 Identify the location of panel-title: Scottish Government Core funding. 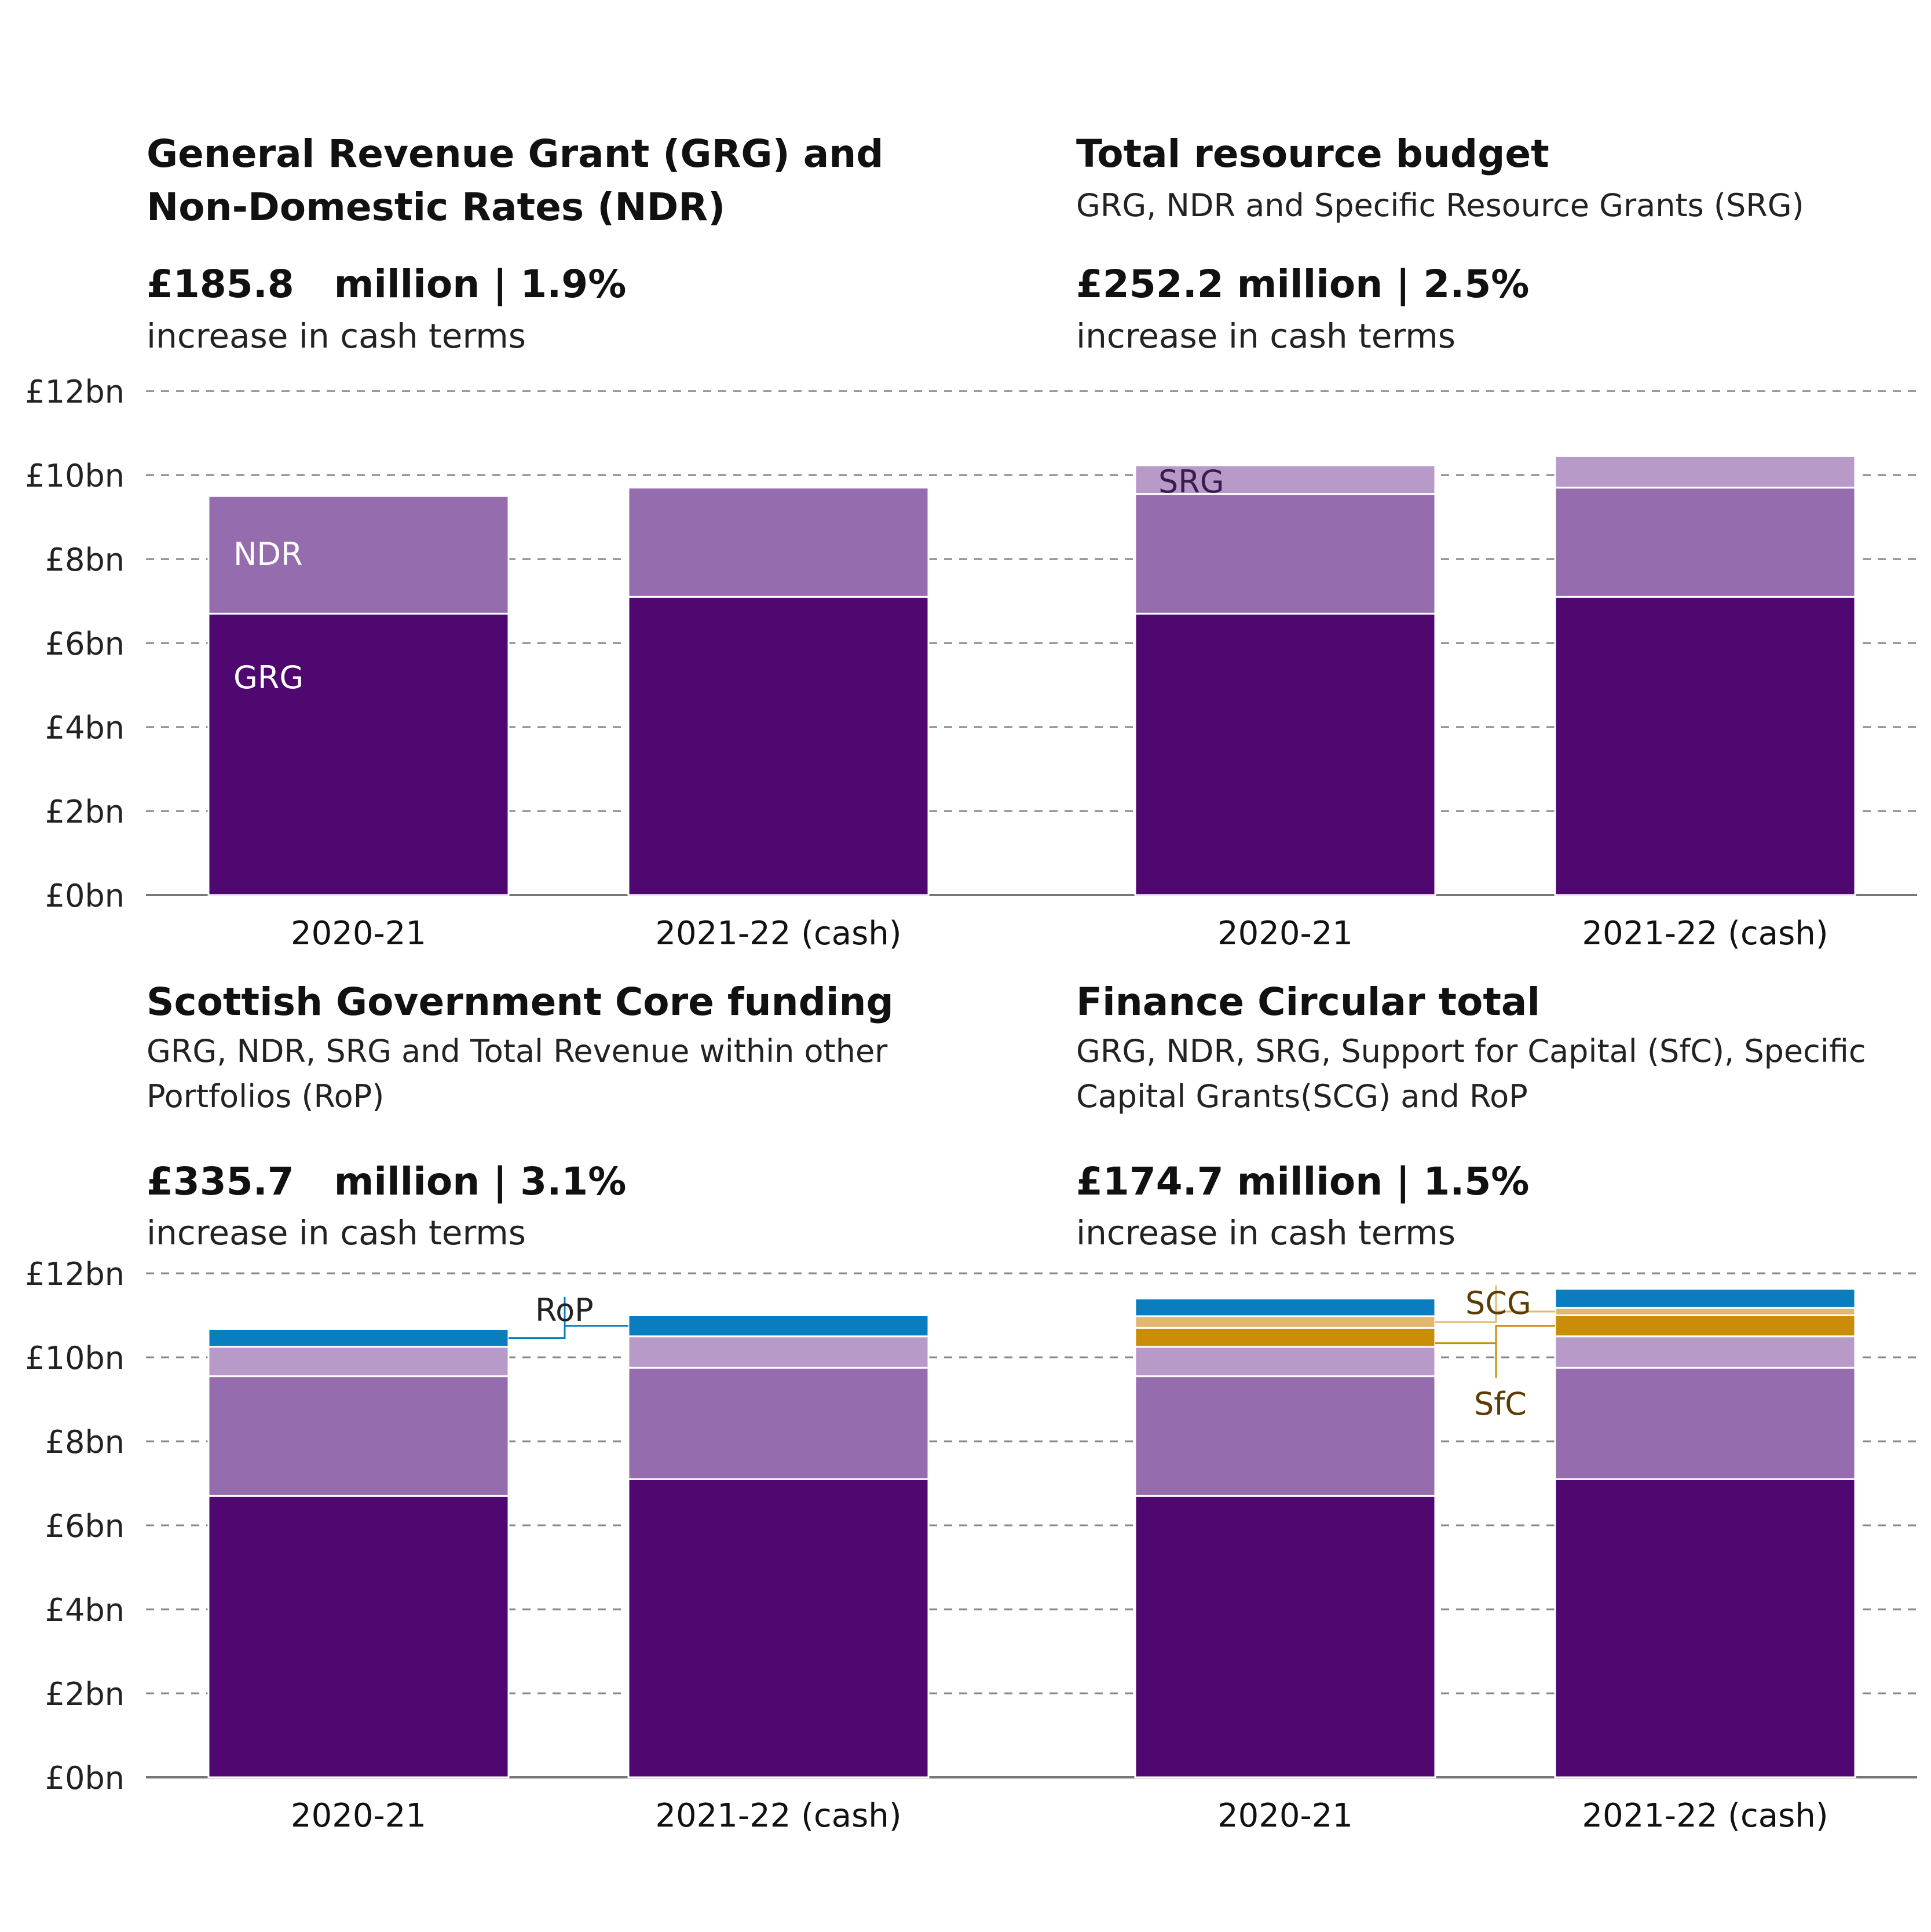
(521, 1002).